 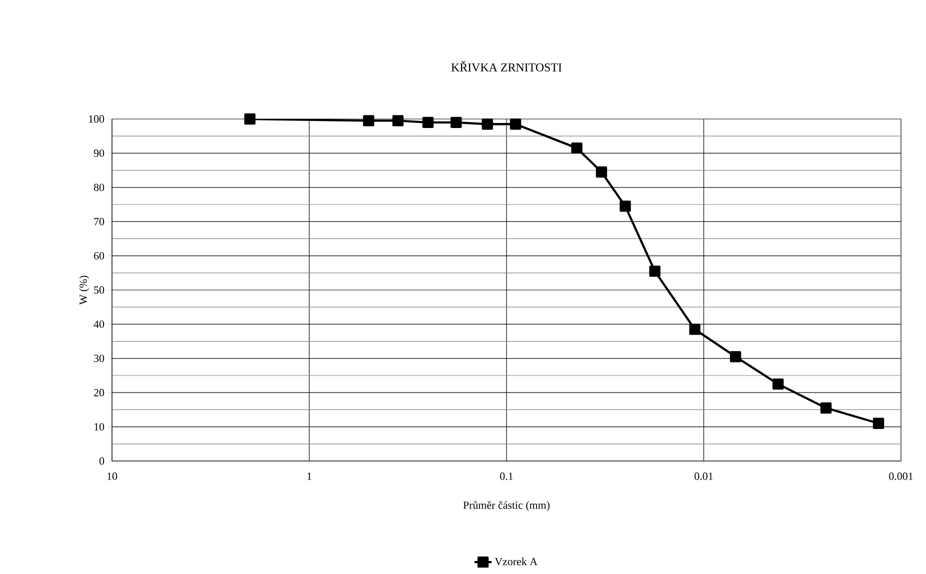 What do you see at coordinates (506, 66) in the screenshot?
I see `chart-title: KŘIVKA ZRNITOSTI` at bounding box center [506, 66].